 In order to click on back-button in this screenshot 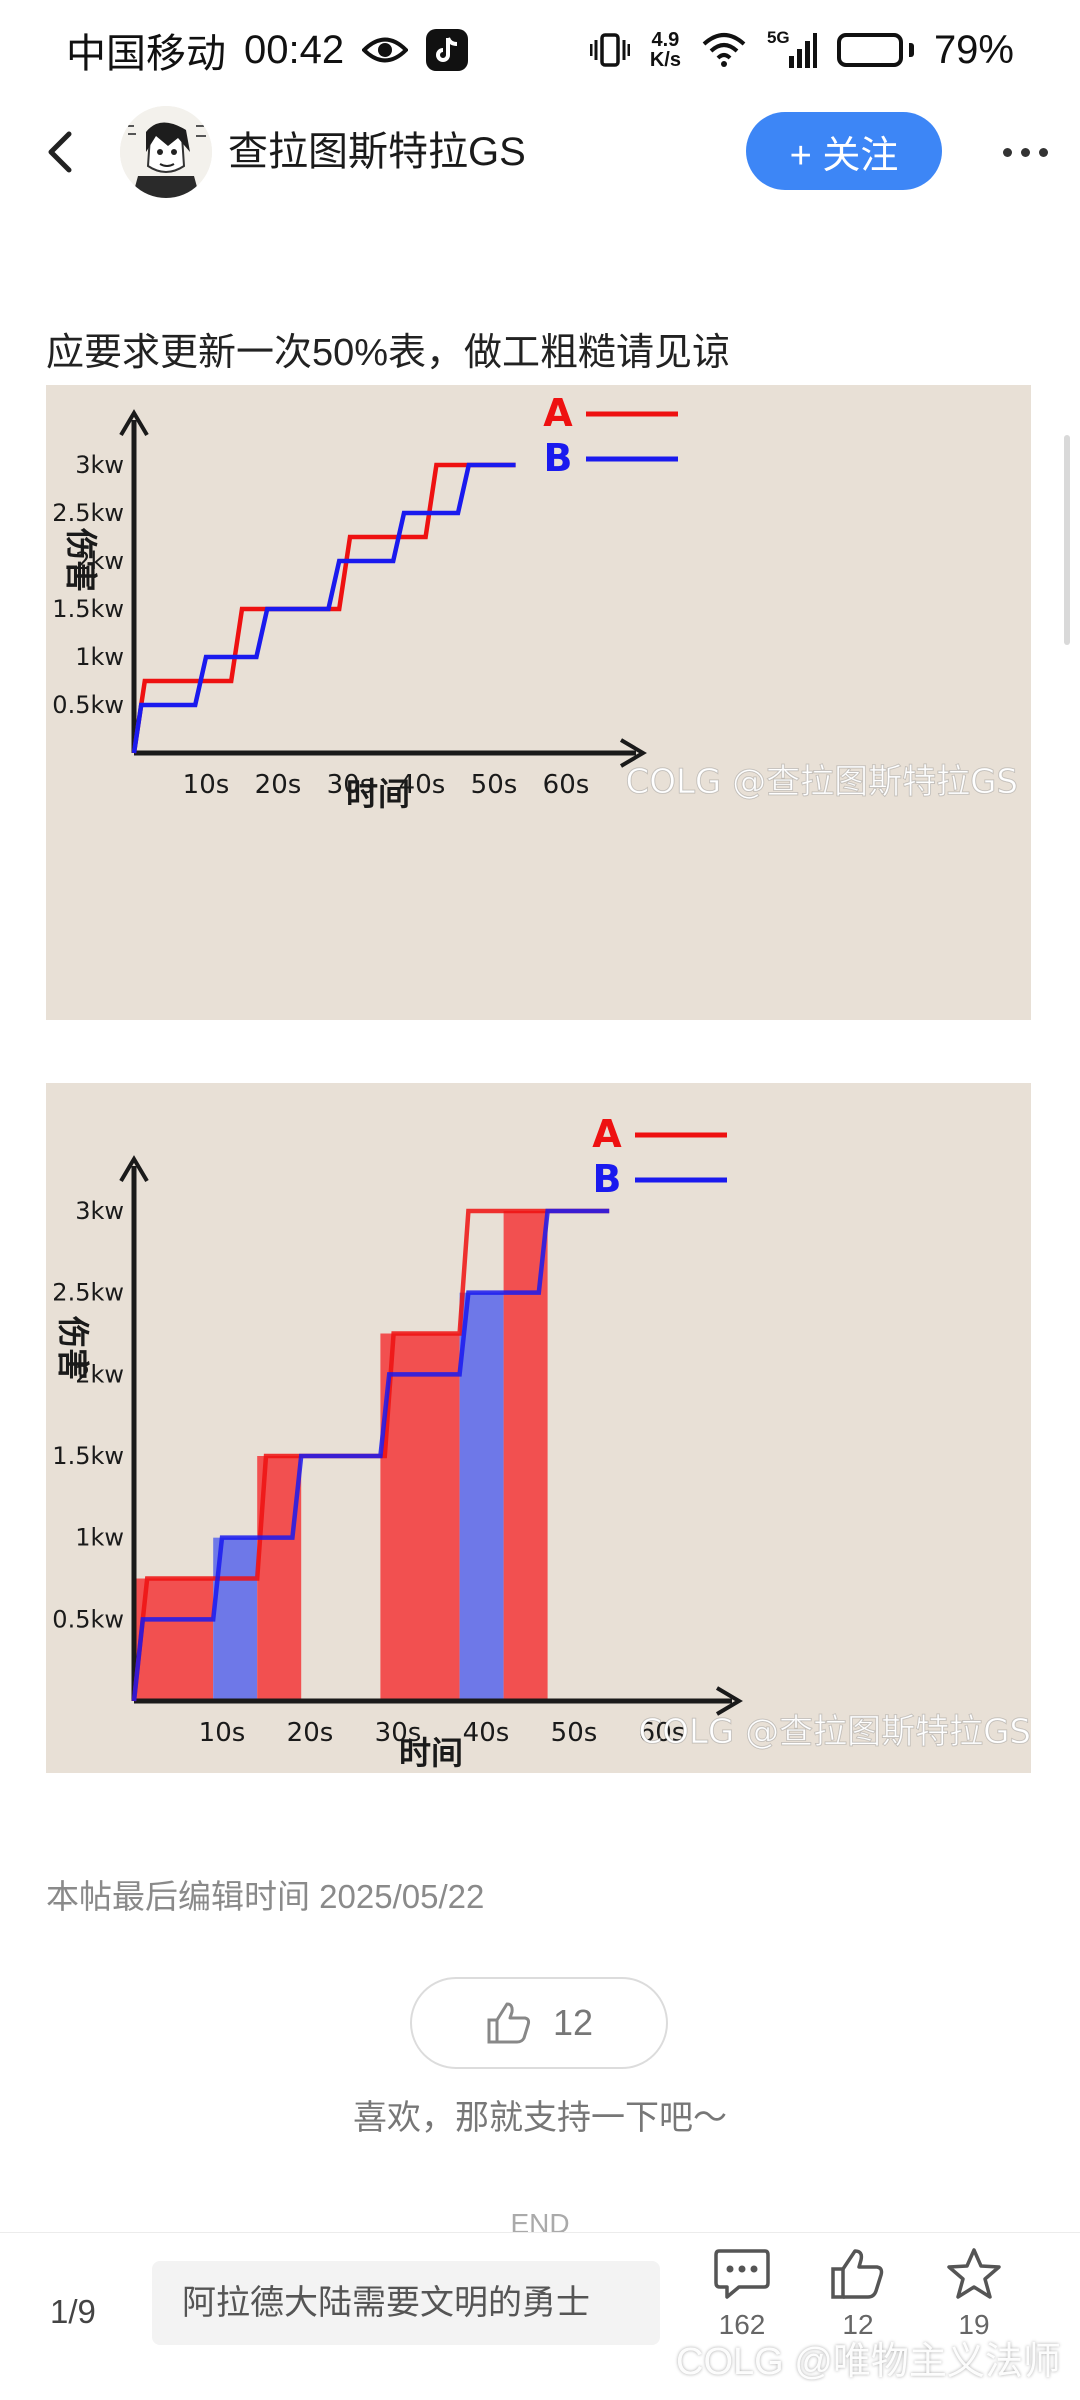, I will do `click(60, 152)`.